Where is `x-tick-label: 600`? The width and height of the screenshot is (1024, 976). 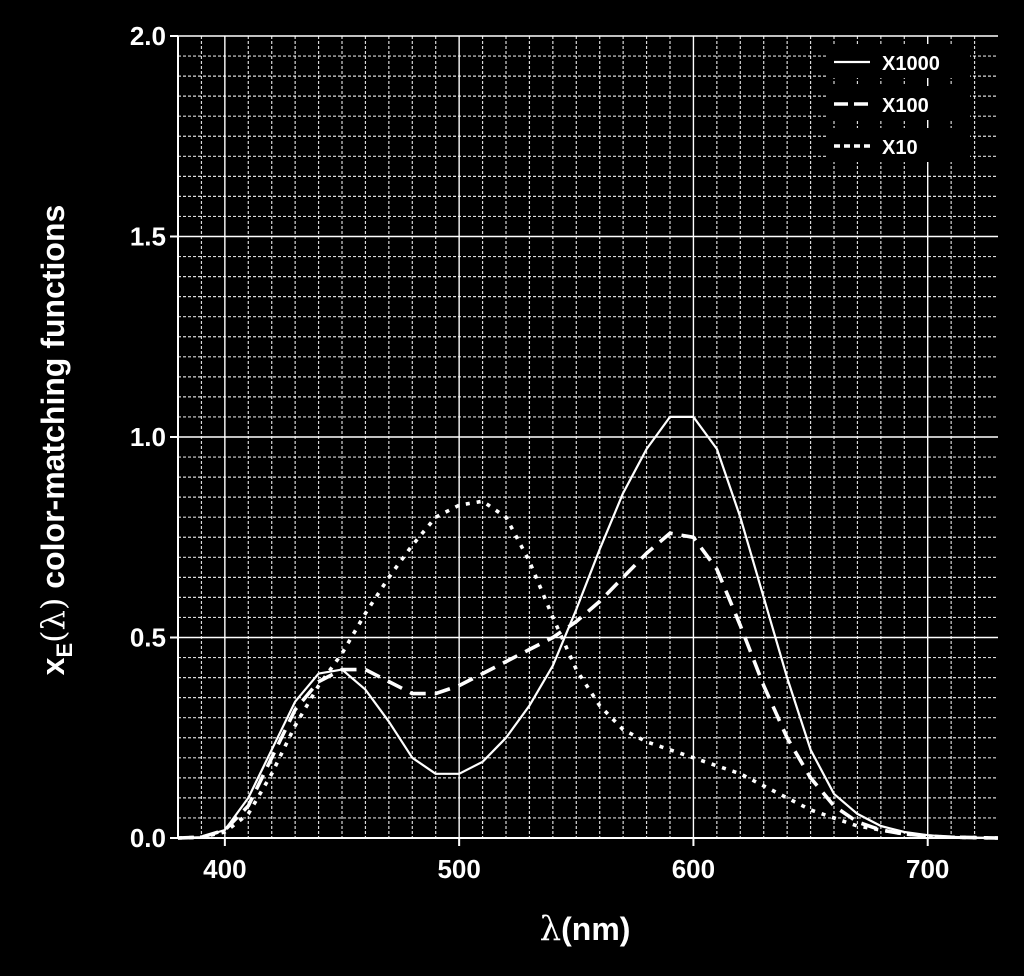 x-tick-label: 600 is located at coordinates (693, 869).